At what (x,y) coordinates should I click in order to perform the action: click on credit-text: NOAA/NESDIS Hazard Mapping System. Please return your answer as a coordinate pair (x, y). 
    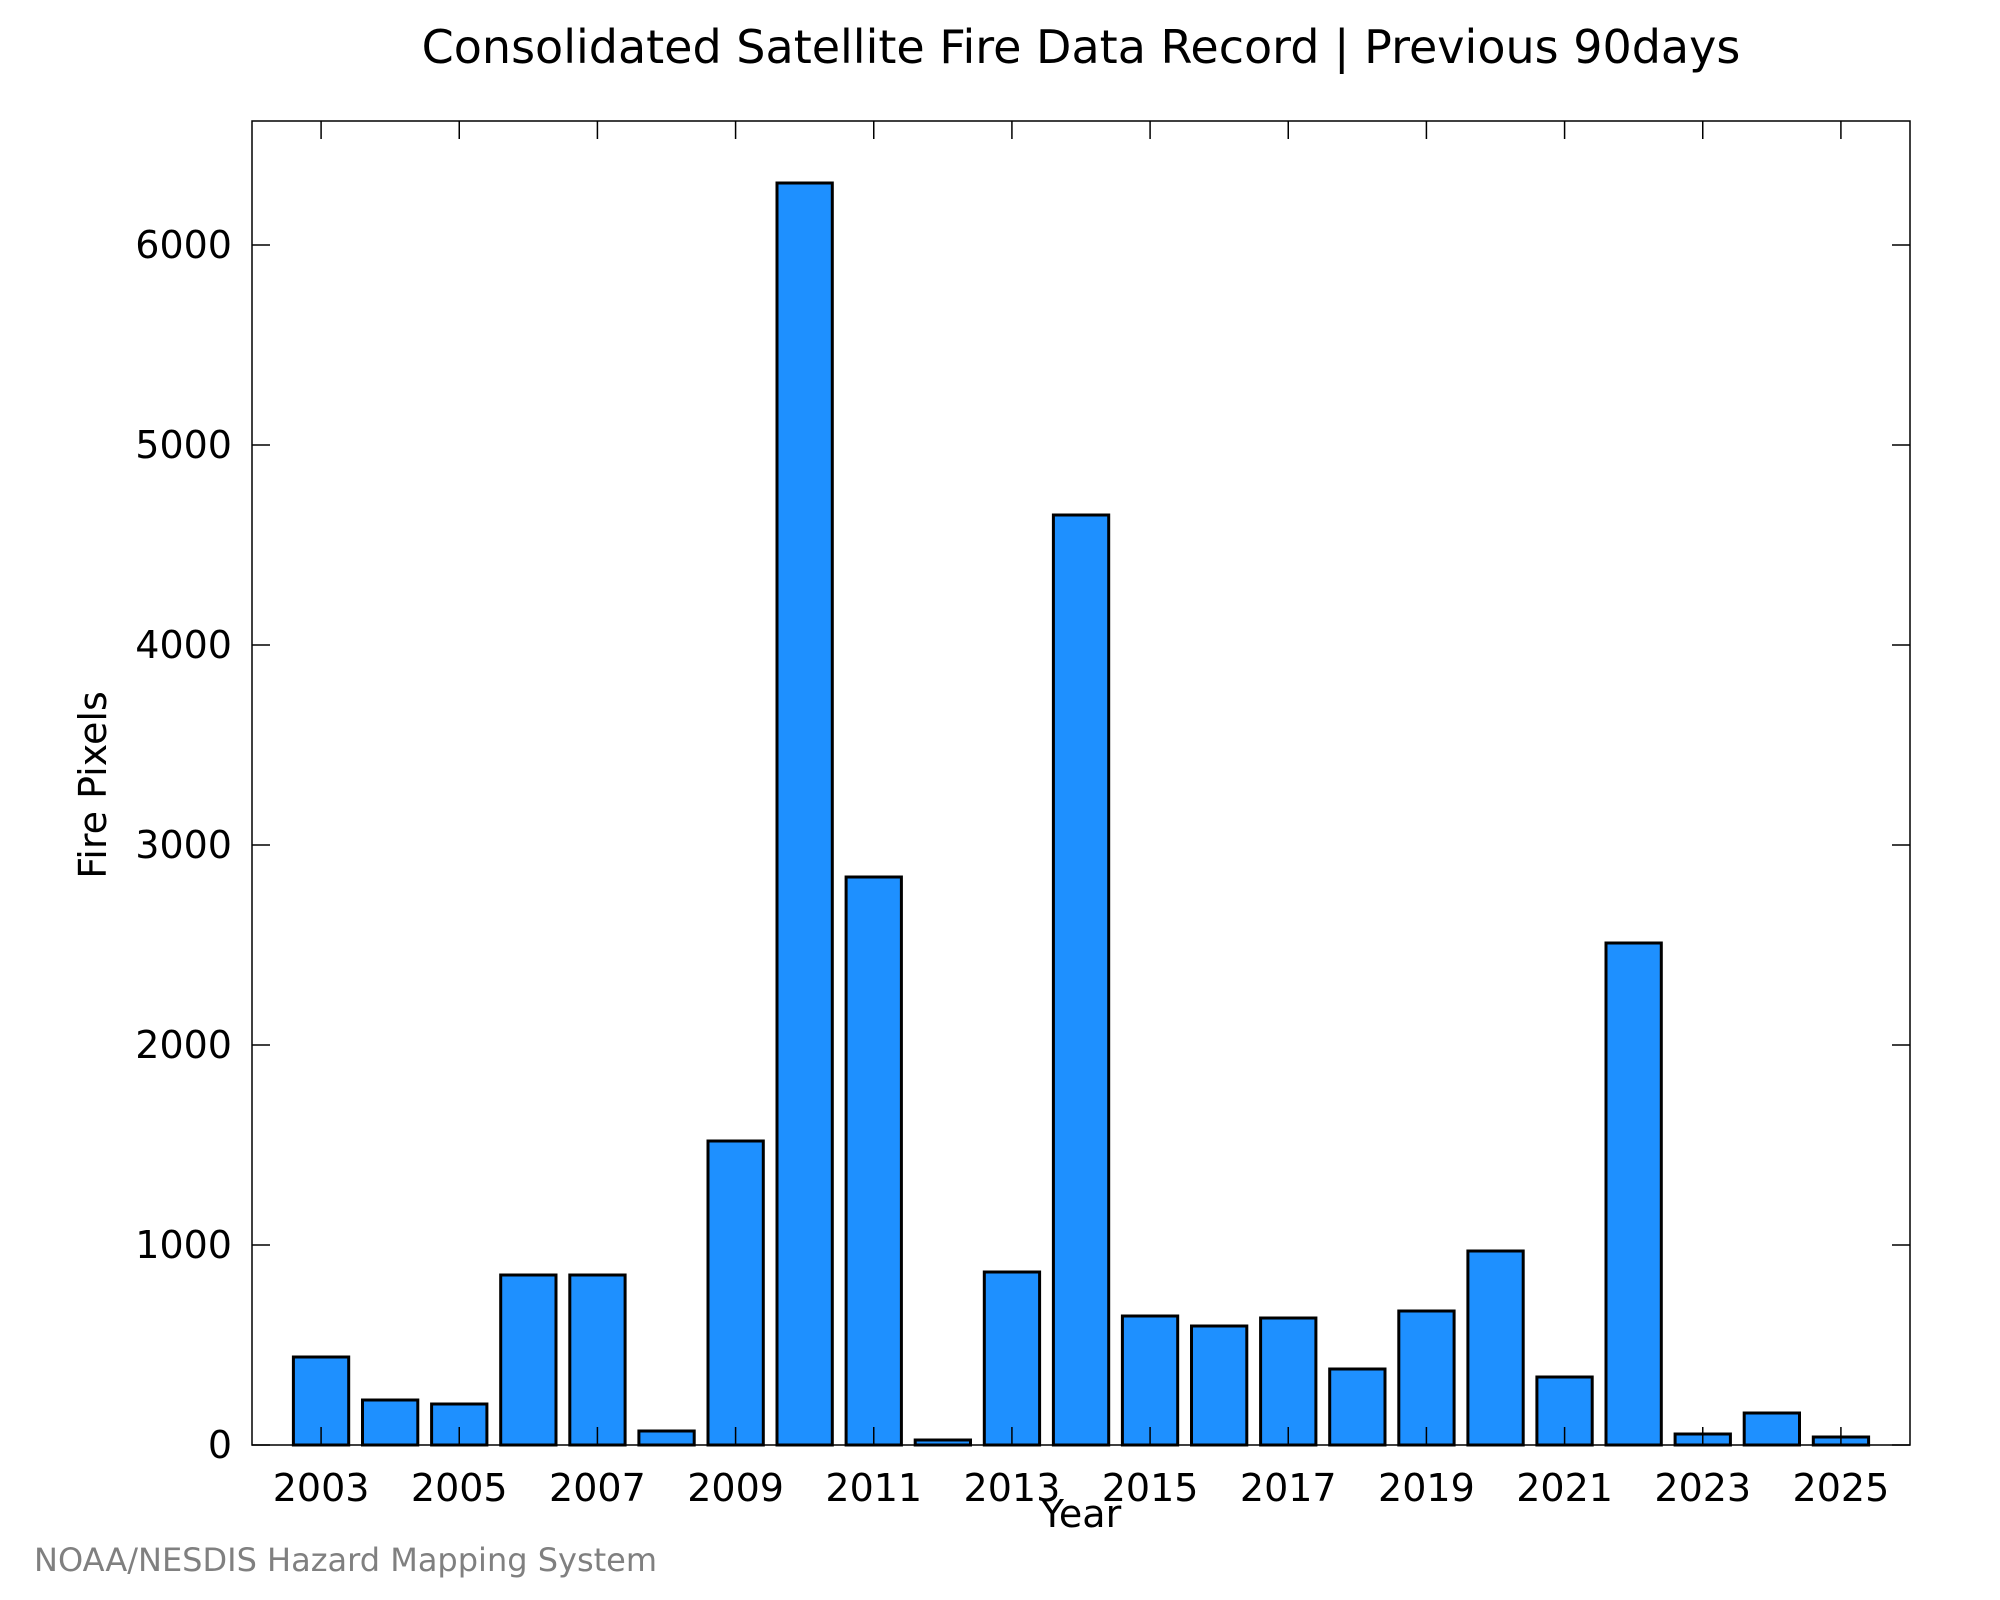
    Looking at the image, I should click on (345, 1560).